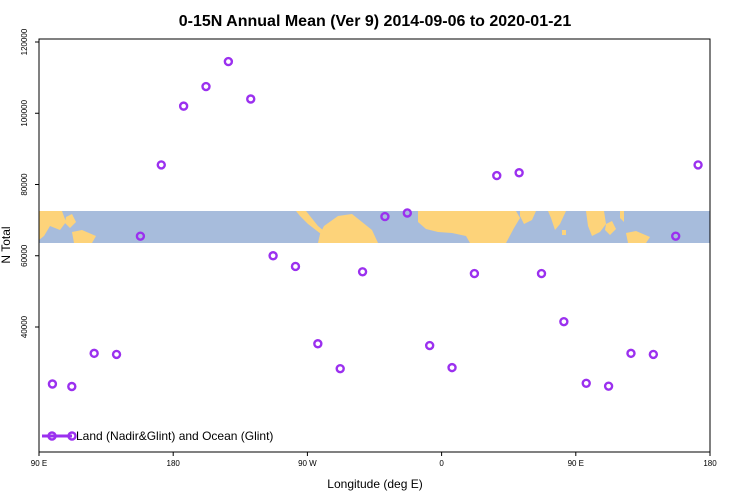 Image resolution: width=750 pixels, height=500 pixels. I want to click on land-south-america, so click(348, 228).